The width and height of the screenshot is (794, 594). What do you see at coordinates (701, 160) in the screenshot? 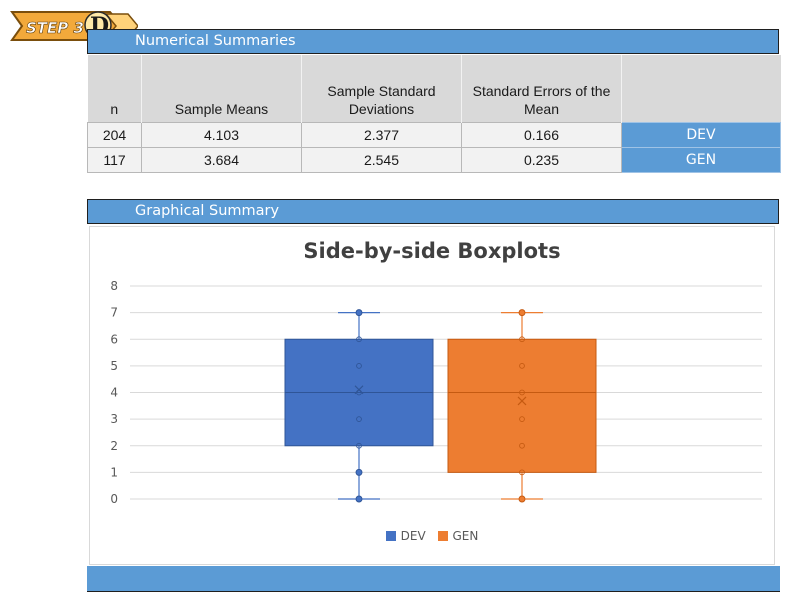
I see `cell-group: GEN` at bounding box center [701, 160].